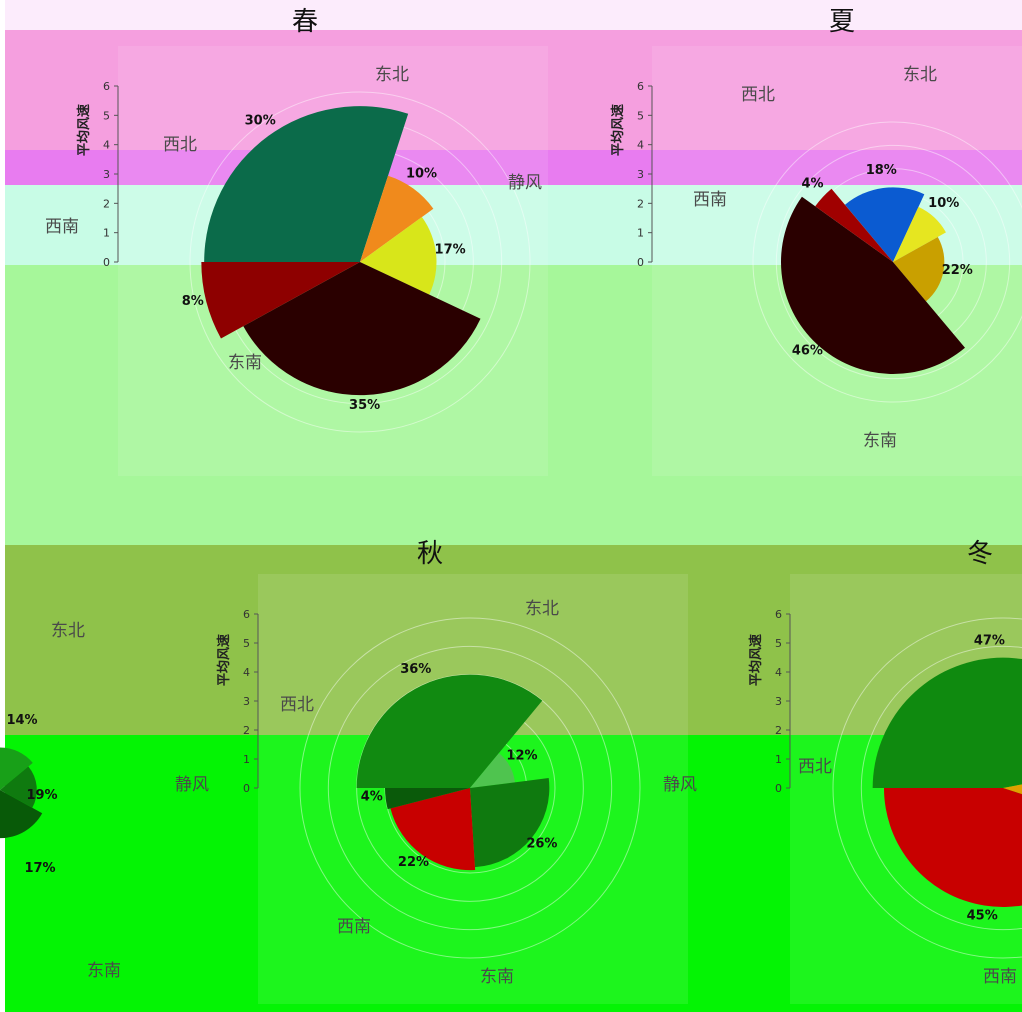 The height and width of the screenshot is (1012, 1022). What do you see at coordinates (957, 270) in the screenshot?
I see `slice-percent-label: 22%` at bounding box center [957, 270].